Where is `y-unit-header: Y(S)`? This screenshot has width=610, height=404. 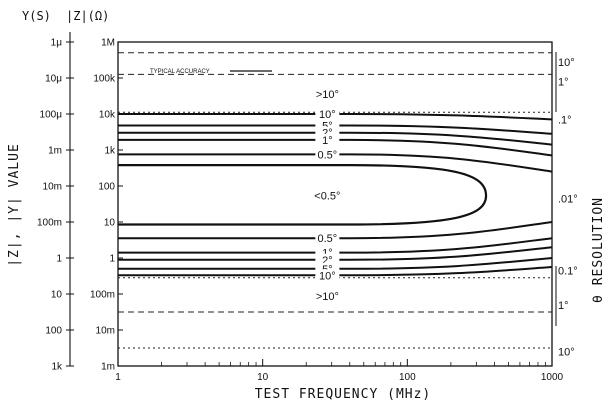 y-unit-header: Y(S) is located at coordinates (36, 16).